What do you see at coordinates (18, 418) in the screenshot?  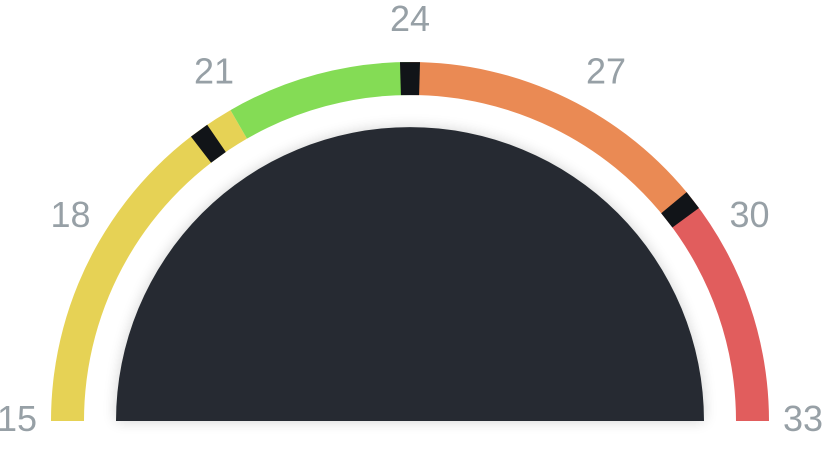 I see `tick-label-15: 15` at bounding box center [18, 418].